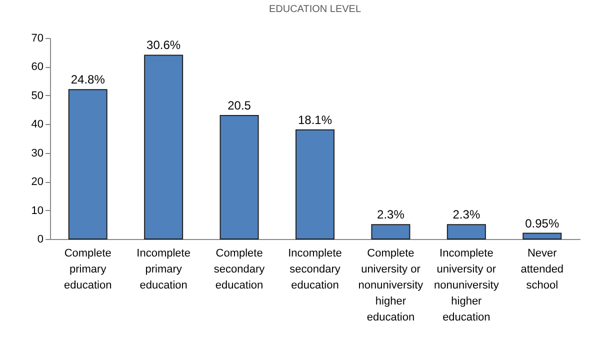  I want to click on y-tick-label: 20, so click(37, 182).